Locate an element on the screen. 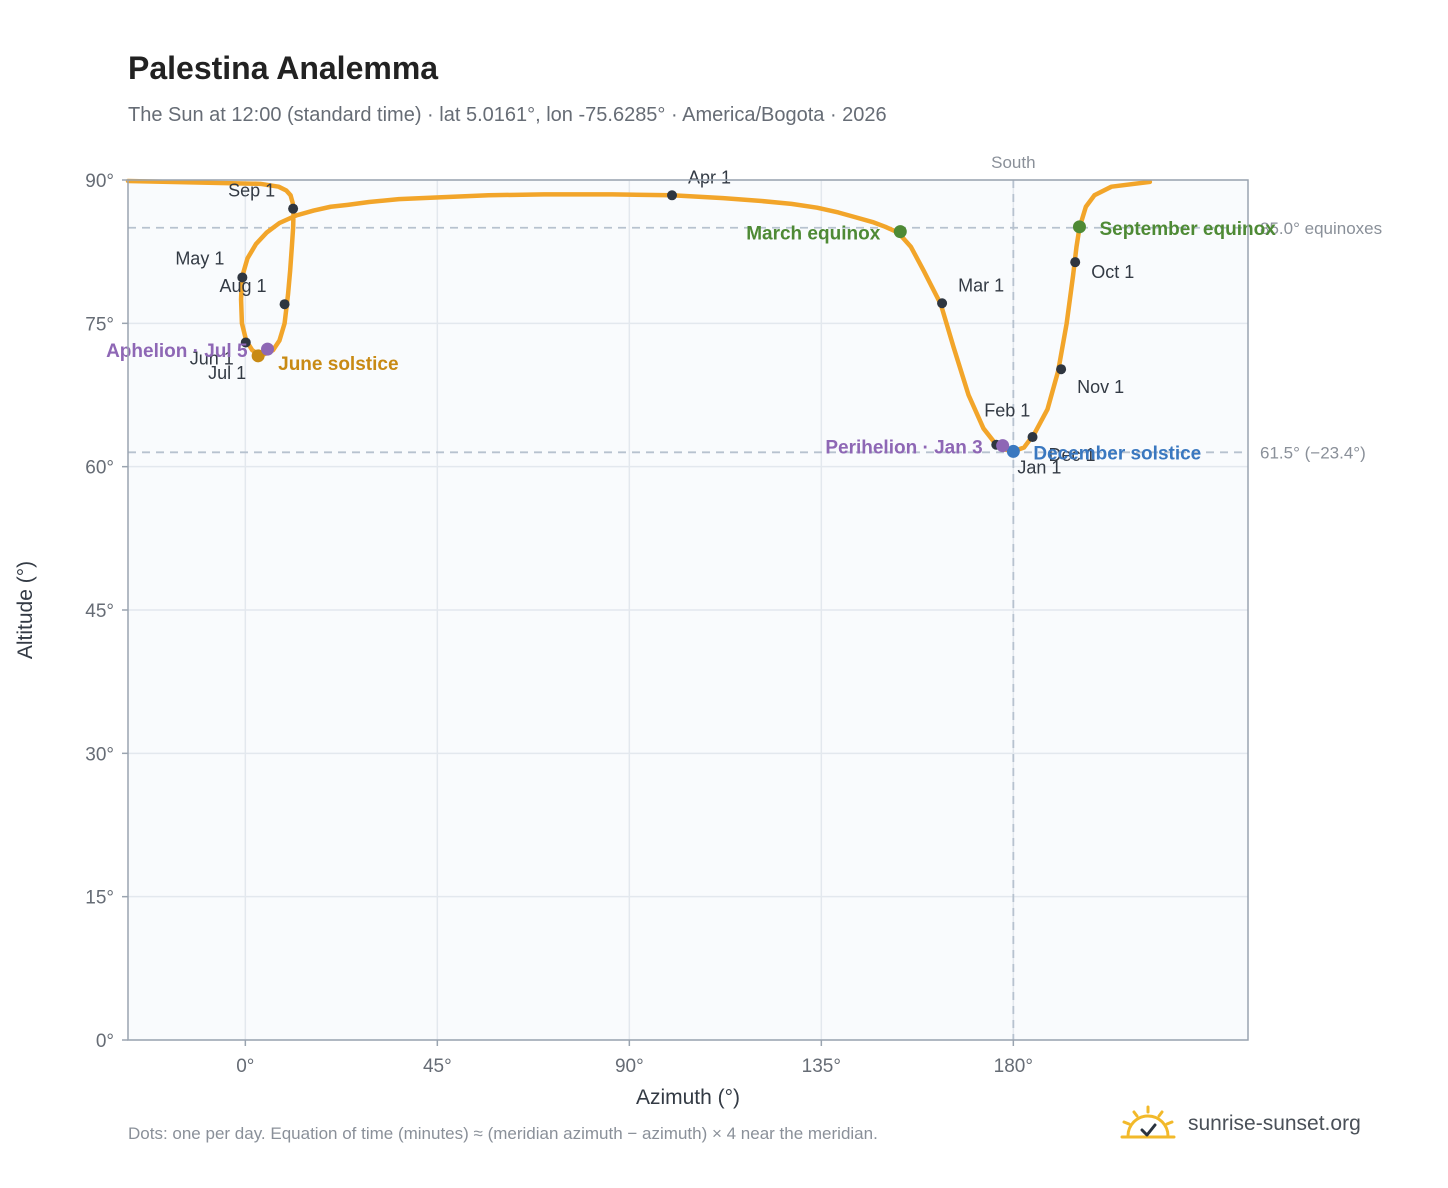  x-tick-label: 0° is located at coordinates (245, 1066).